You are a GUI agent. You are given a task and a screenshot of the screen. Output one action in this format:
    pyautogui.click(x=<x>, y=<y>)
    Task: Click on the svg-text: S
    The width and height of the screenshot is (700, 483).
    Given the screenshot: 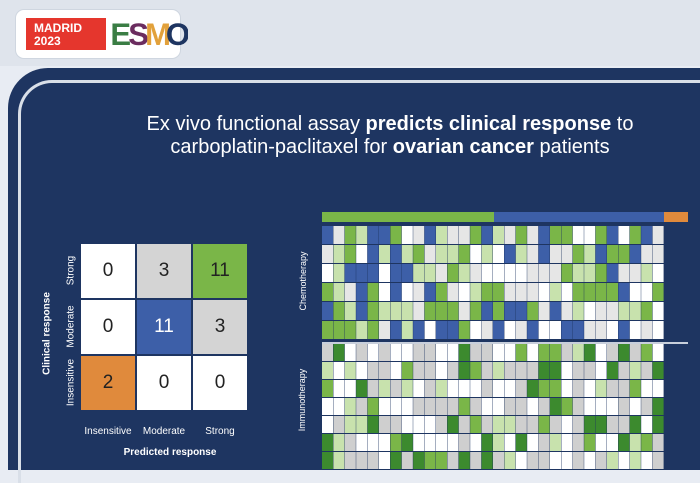 What is the action you would take?
    pyautogui.click(x=138, y=33)
    